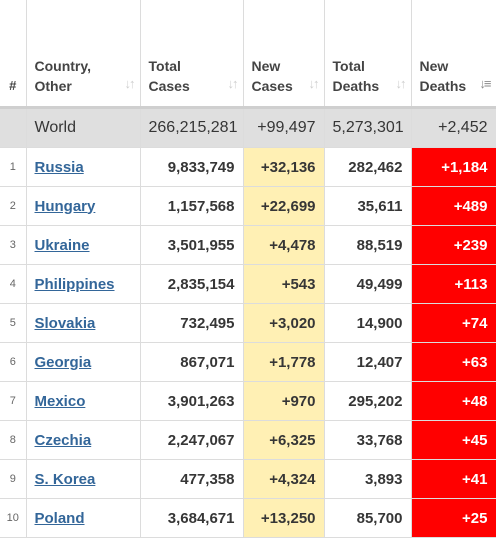 This screenshot has height=538, width=496. I want to click on header-index: #, so click(13, 54).